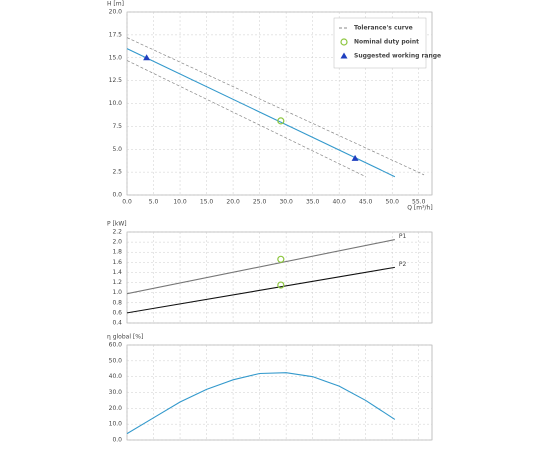 This screenshot has width=550, height=454. I want to click on y-tick-label: 1.8, so click(117, 252).